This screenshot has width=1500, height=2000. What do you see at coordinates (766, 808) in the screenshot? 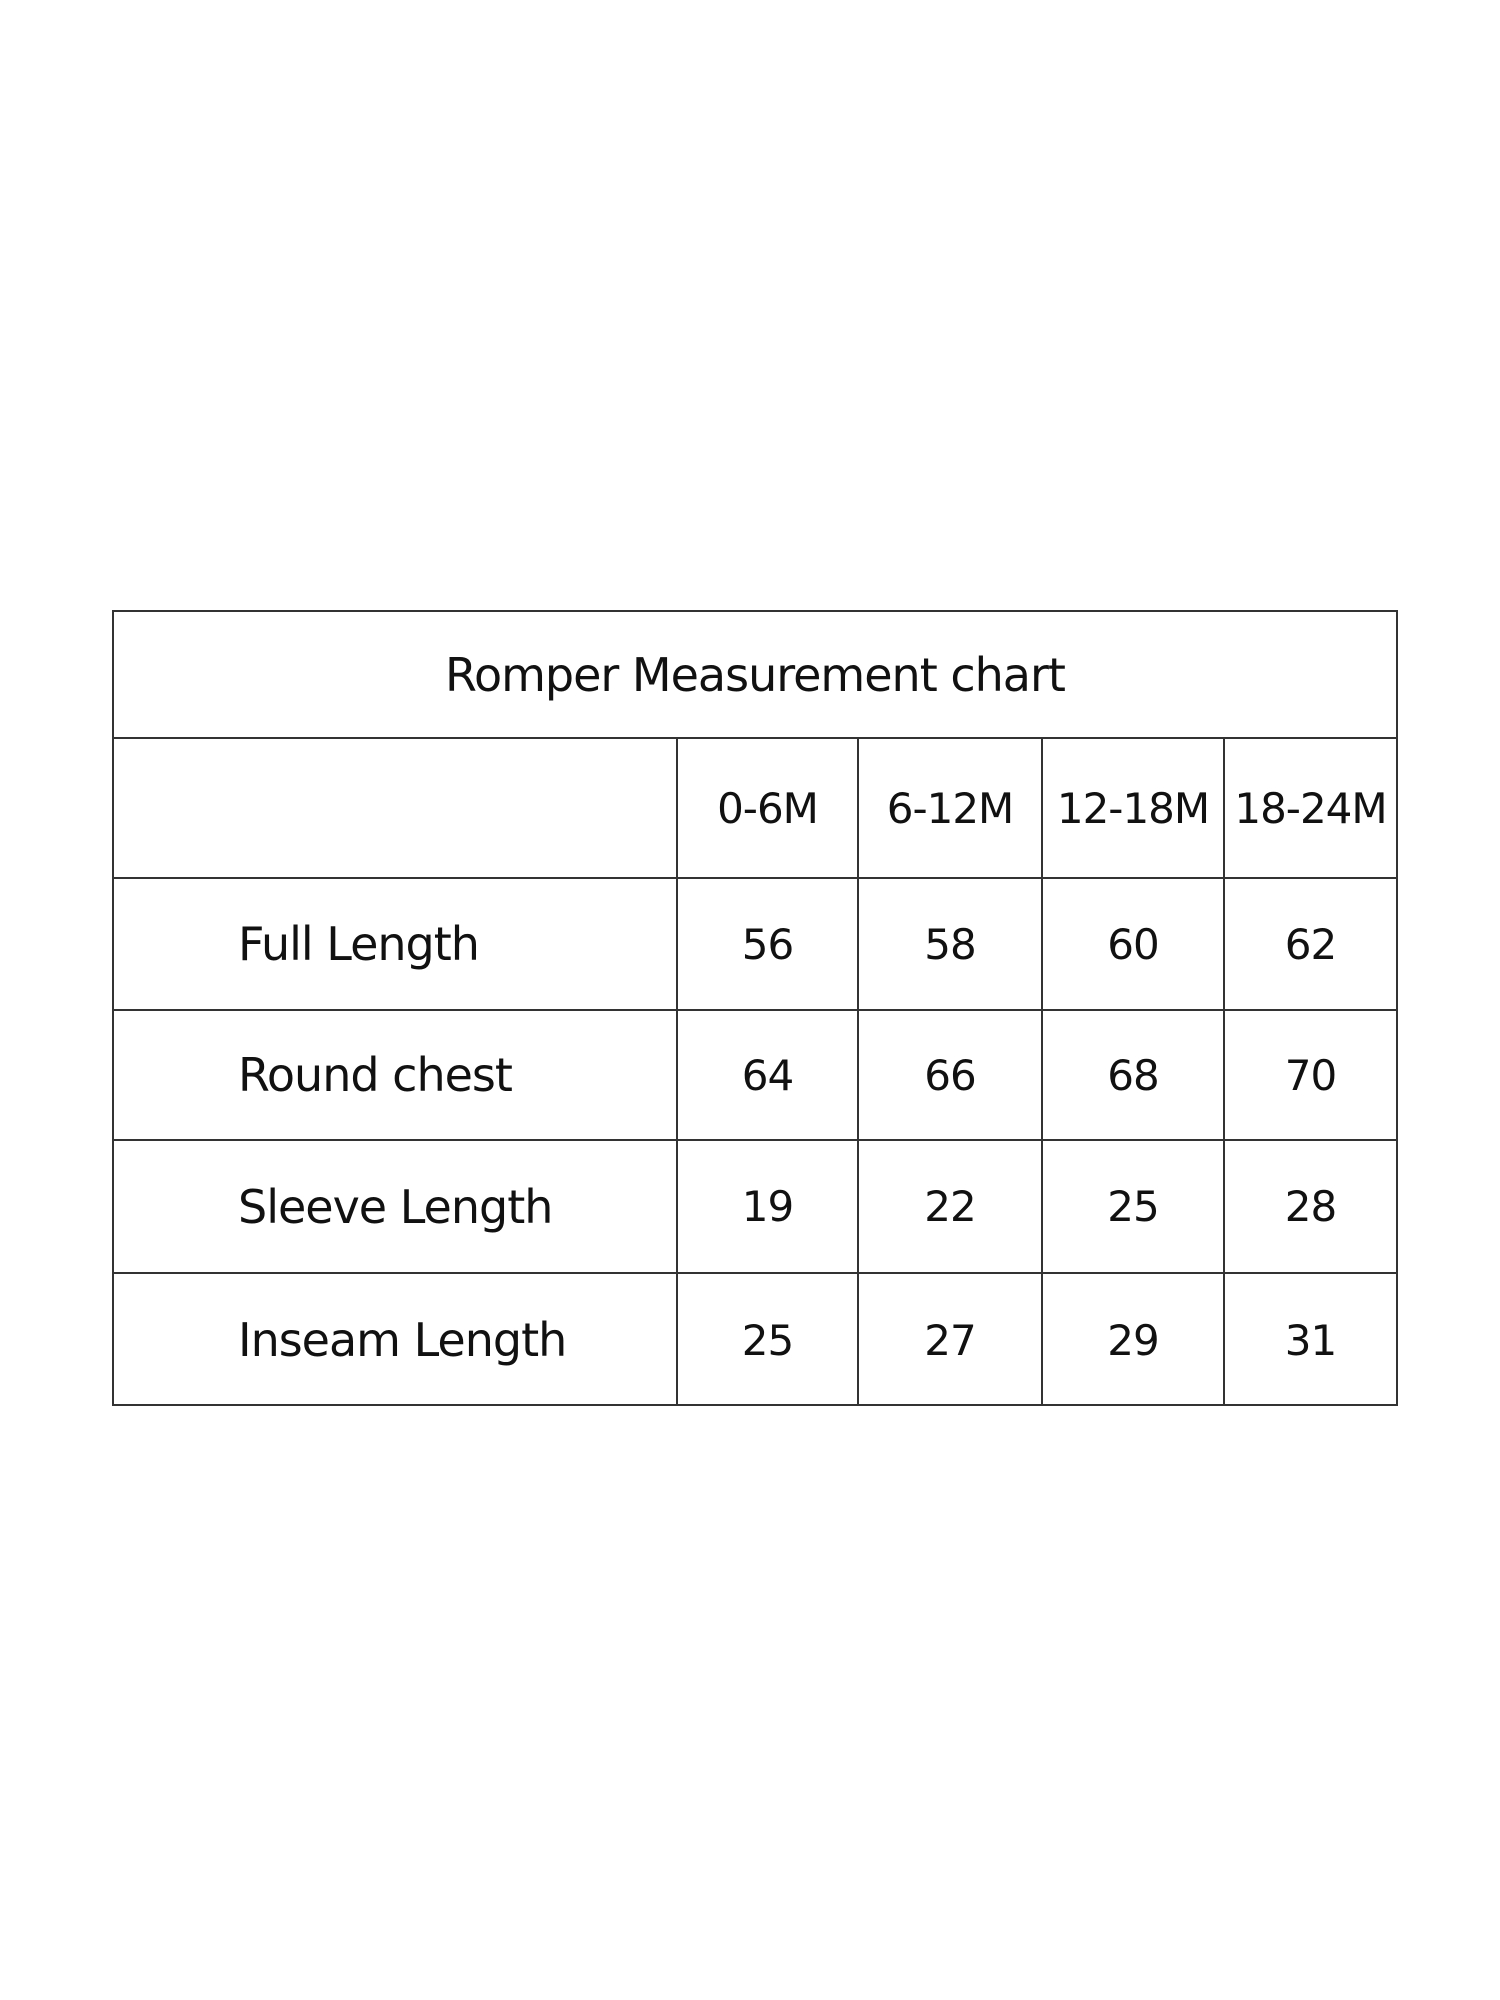
I see `column-header: 0-6M` at bounding box center [766, 808].